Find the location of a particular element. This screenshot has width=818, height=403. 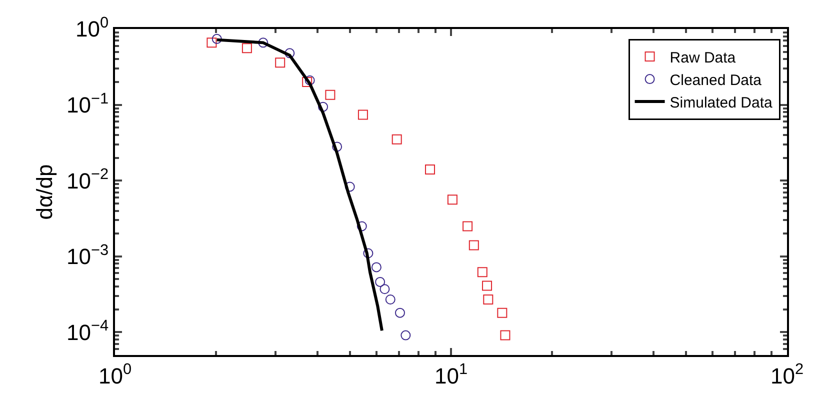

legend-label: Simulated Data is located at coordinates (721, 103).